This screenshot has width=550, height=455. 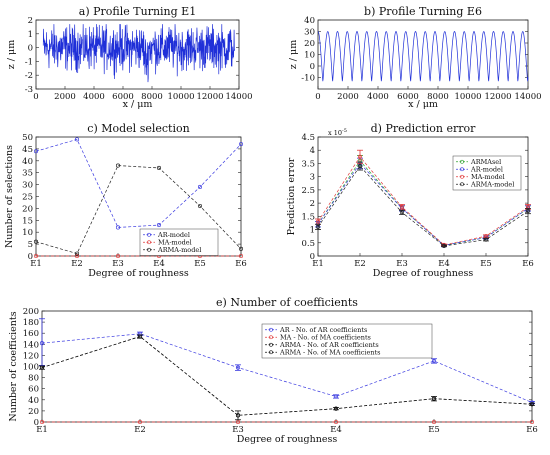 What do you see at coordinates (423, 104) in the screenshot?
I see `x-axis-label: x / μm` at bounding box center [423, 104].